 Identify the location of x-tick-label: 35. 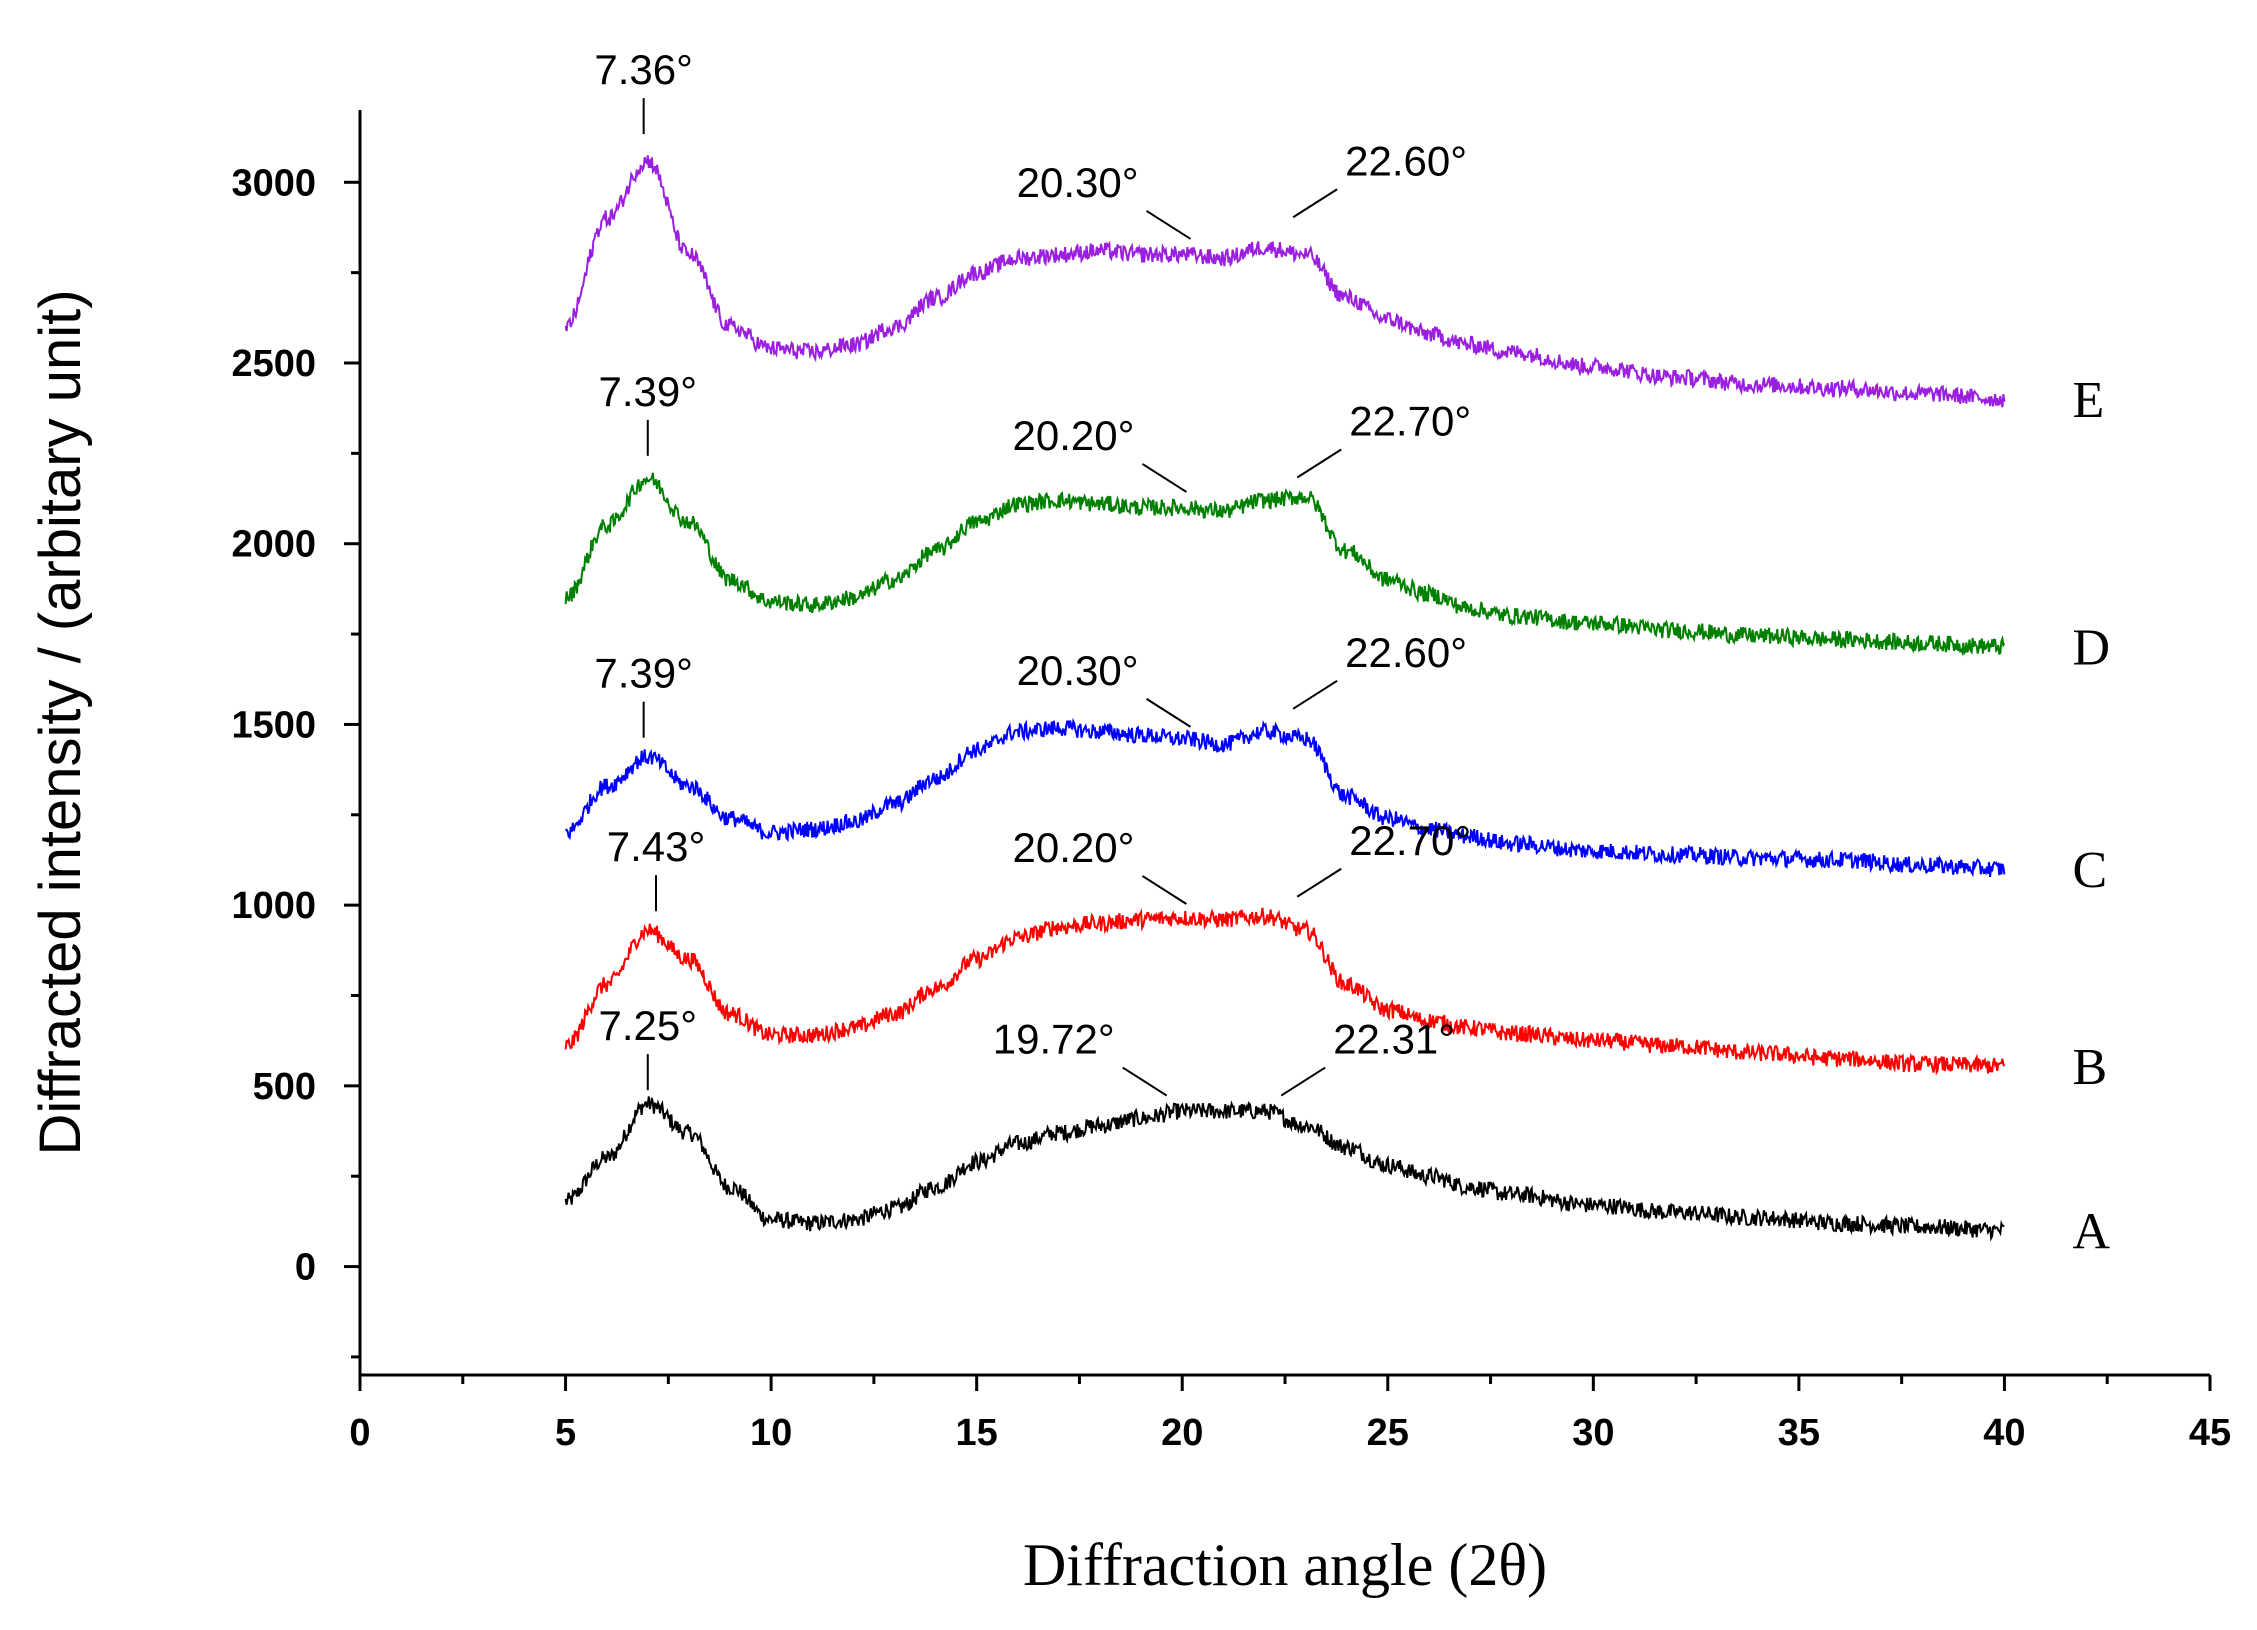
(1799, 1433).